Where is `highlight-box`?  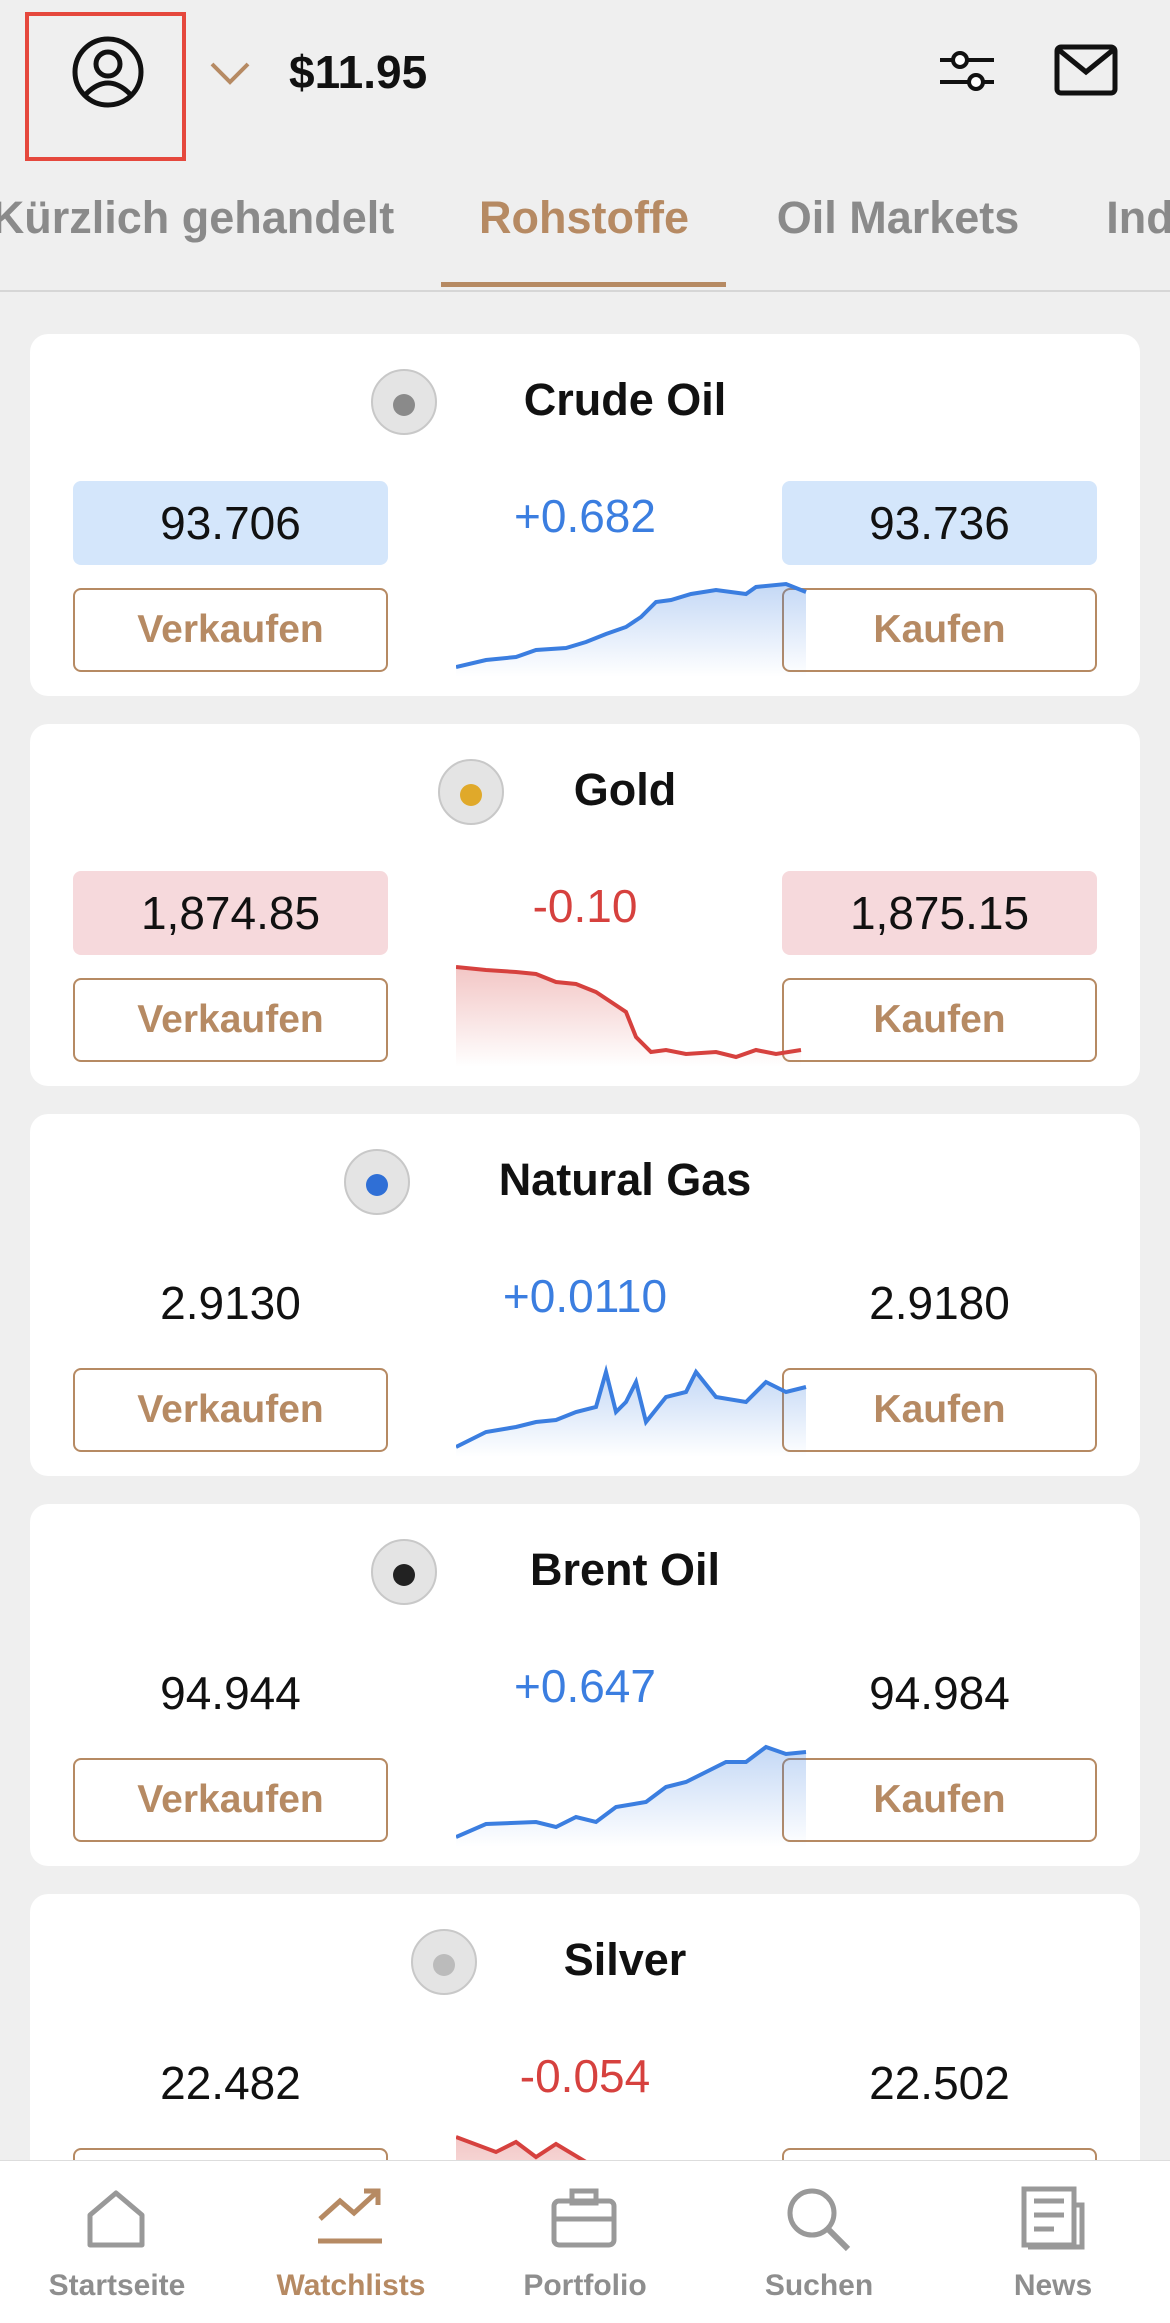
highlight-box is located at coordinates (105, 86).